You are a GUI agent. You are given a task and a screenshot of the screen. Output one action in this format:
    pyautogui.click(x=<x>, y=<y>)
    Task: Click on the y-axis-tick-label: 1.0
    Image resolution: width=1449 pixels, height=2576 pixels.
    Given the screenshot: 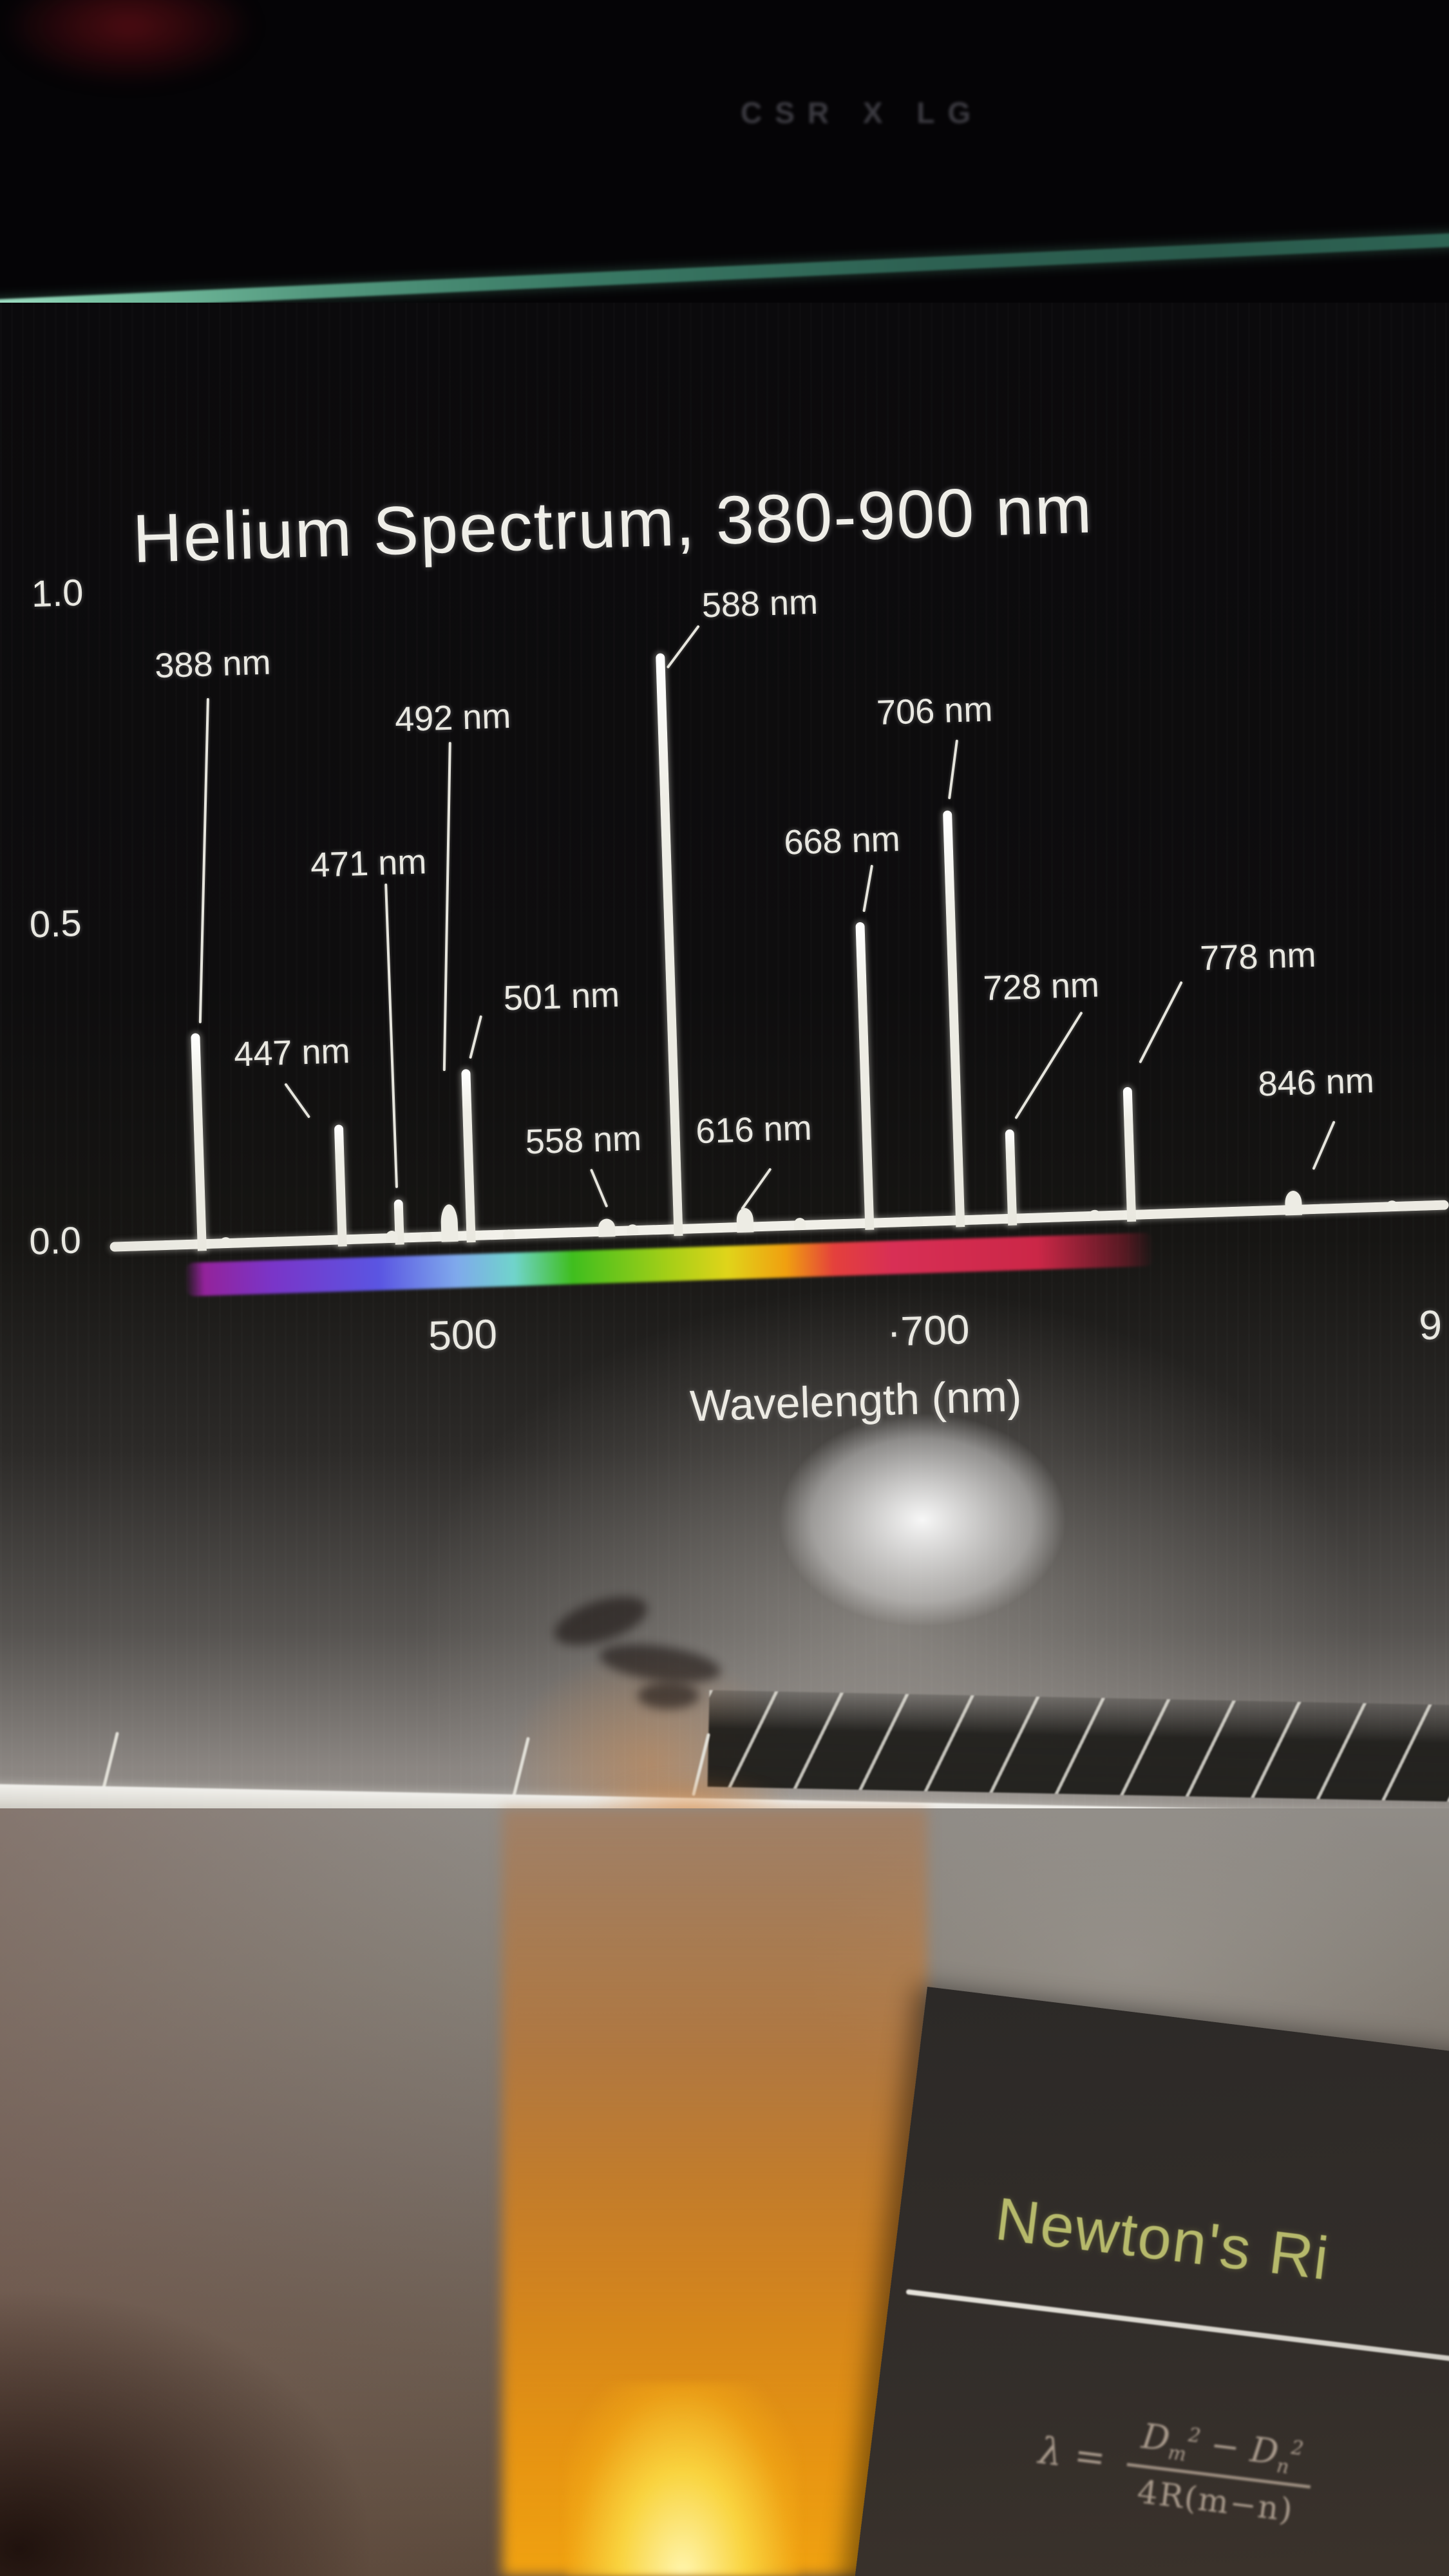 What is the action you would take?
    pyautogui.click(x=57, y=593)
    